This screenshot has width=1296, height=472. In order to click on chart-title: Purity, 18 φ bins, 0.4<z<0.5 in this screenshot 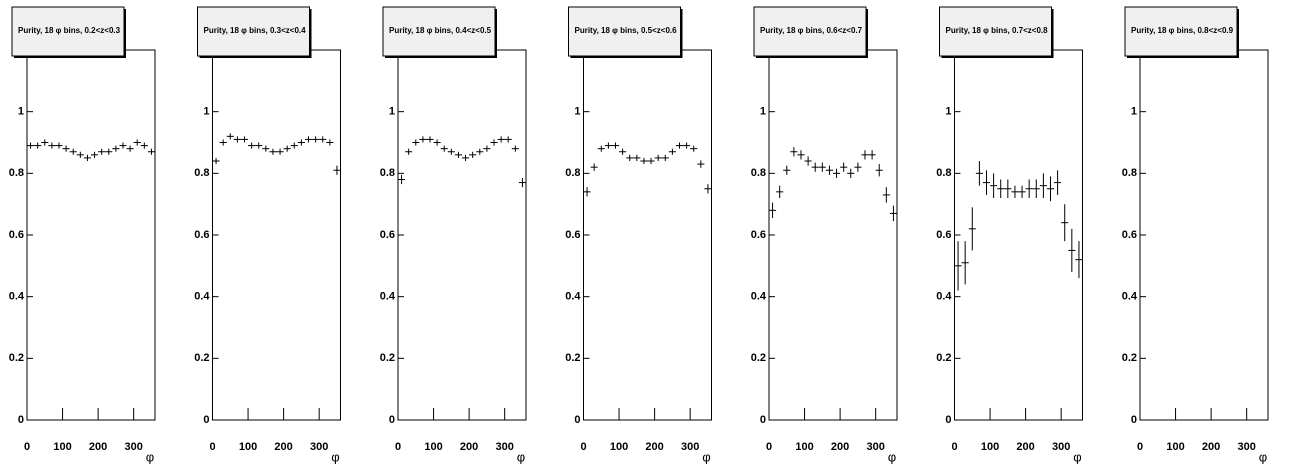, I will do `click(440, 30)`.